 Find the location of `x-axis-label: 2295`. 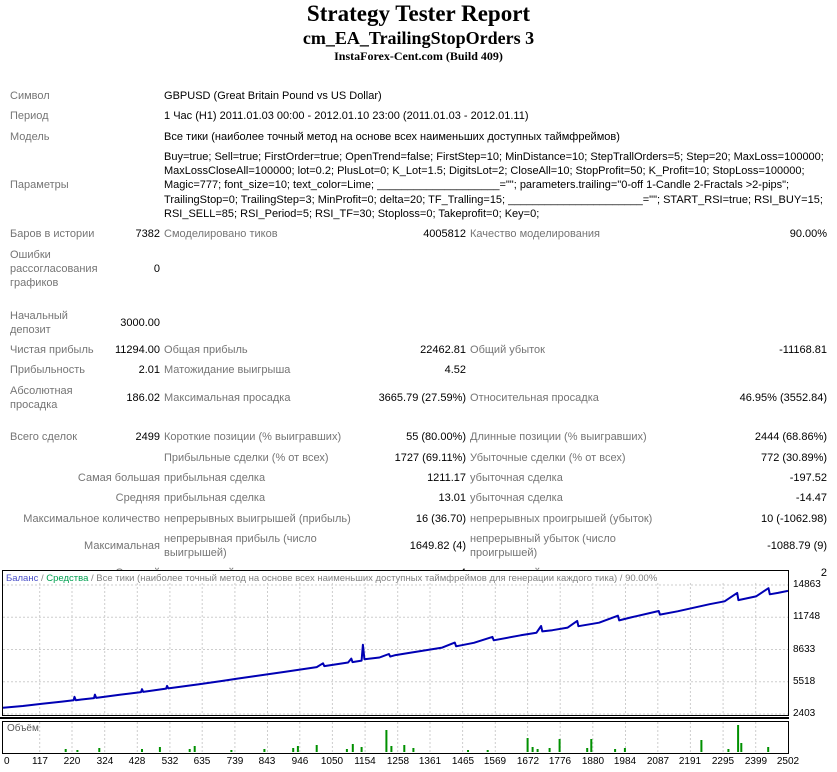

x-axis-label: 2295 is located at coordinates (723, 761).